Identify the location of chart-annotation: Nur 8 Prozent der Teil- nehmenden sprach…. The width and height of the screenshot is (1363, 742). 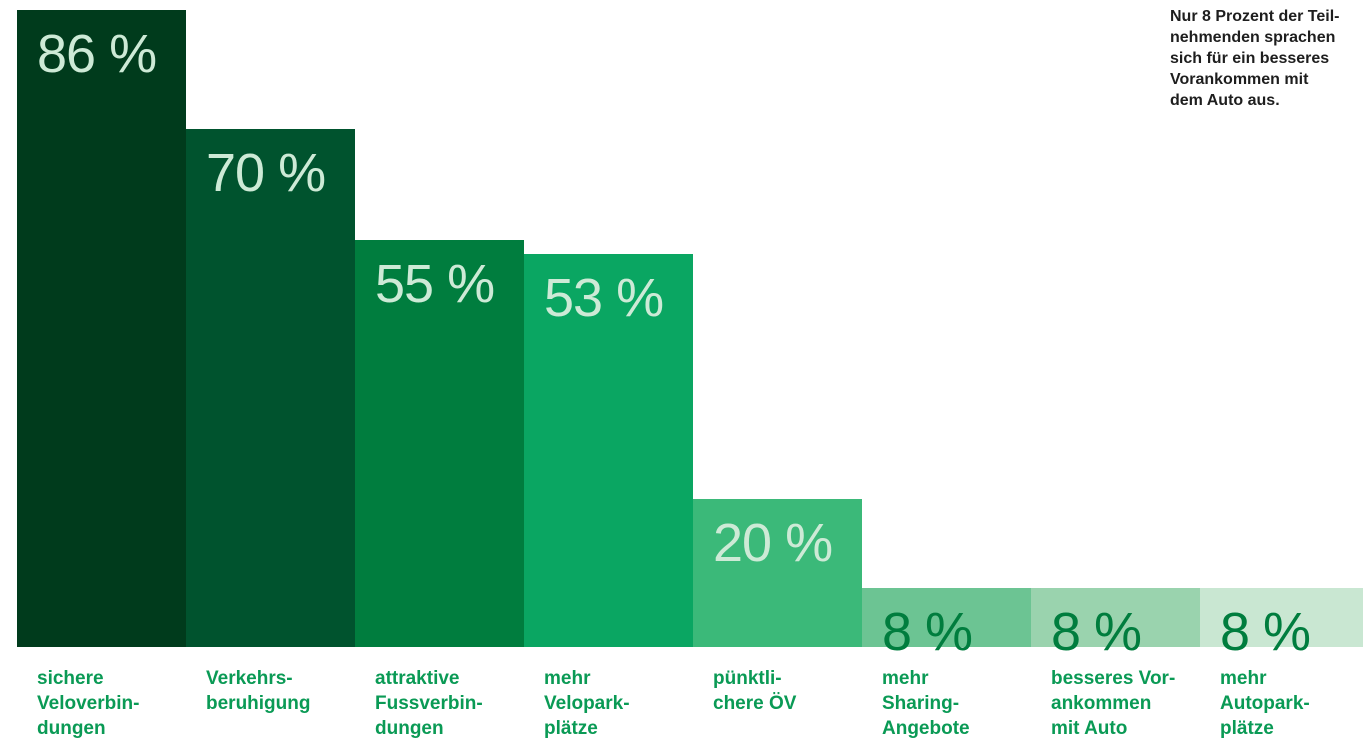
(1255, 58).